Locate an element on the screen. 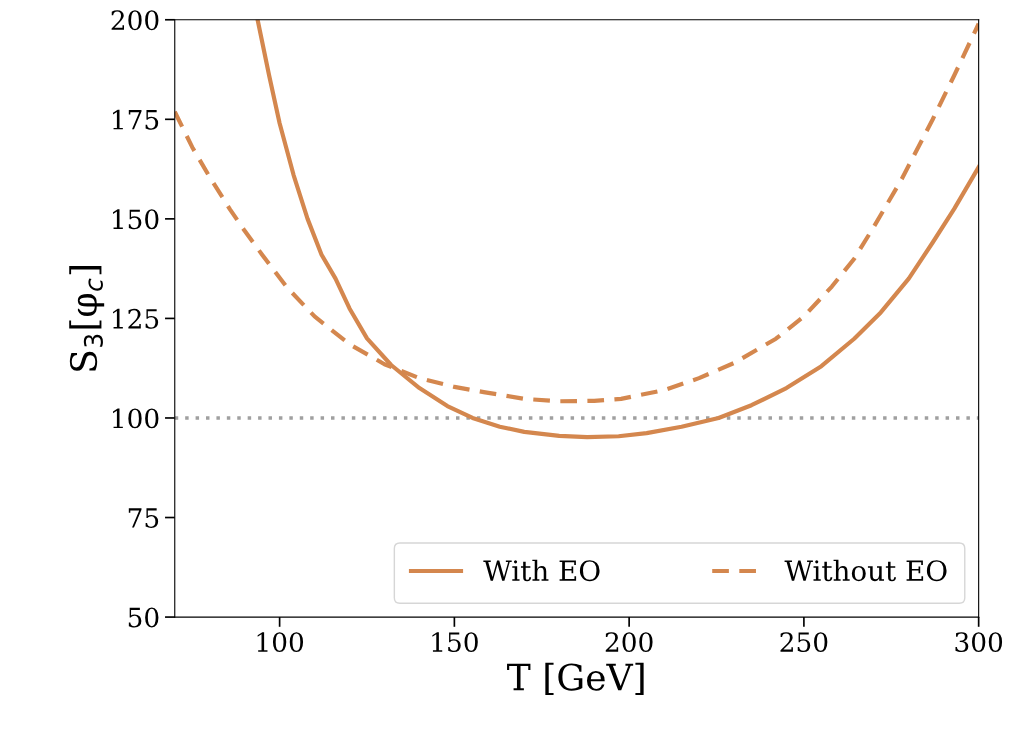 This screenshot has height=732, width=1028. y-tick-label: 200 is located at coordinates (135, 20).